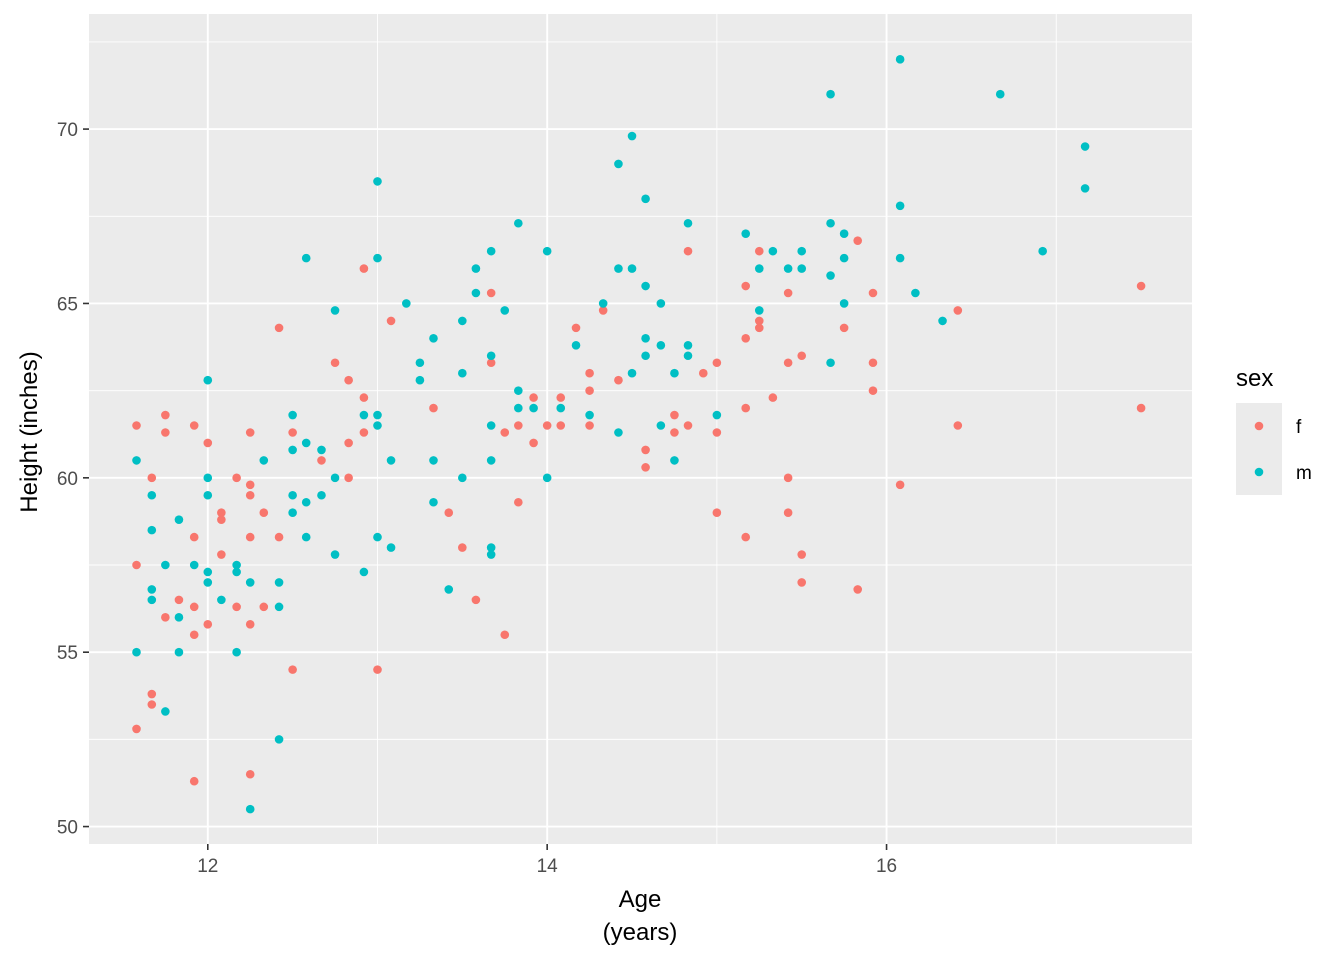 This screenshot has width=1344, height=960. I want to click on x-tick-label: 12, so click(207, 866).